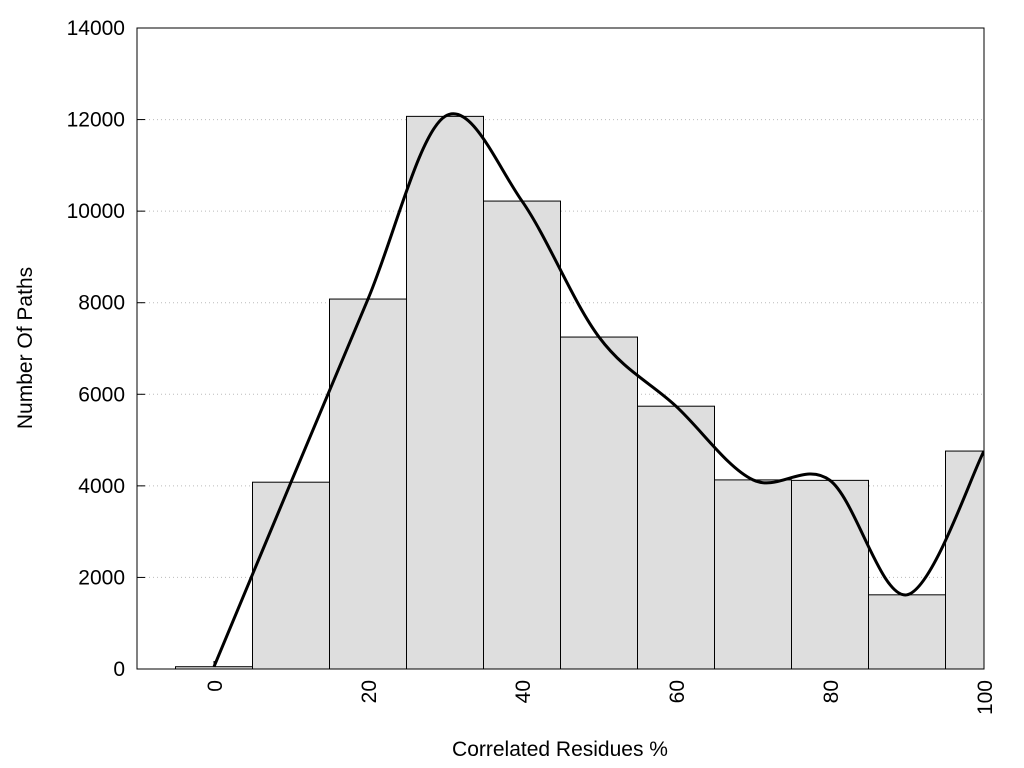 The image size is (1024, 768). Describe the element at coordinates (25, 348) in the screenshot. I see `y-axis-label: Number Of Paths` at that location.